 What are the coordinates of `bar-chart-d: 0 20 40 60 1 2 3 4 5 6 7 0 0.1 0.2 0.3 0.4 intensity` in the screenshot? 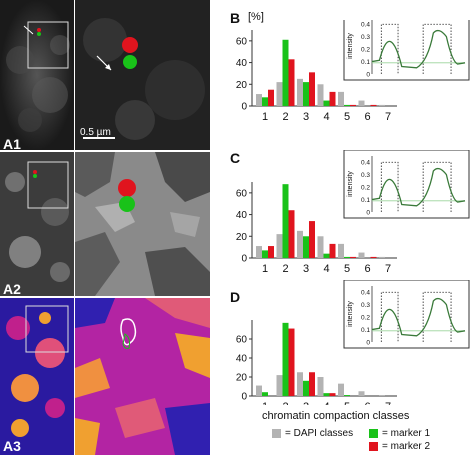 It's located at (353, 342).